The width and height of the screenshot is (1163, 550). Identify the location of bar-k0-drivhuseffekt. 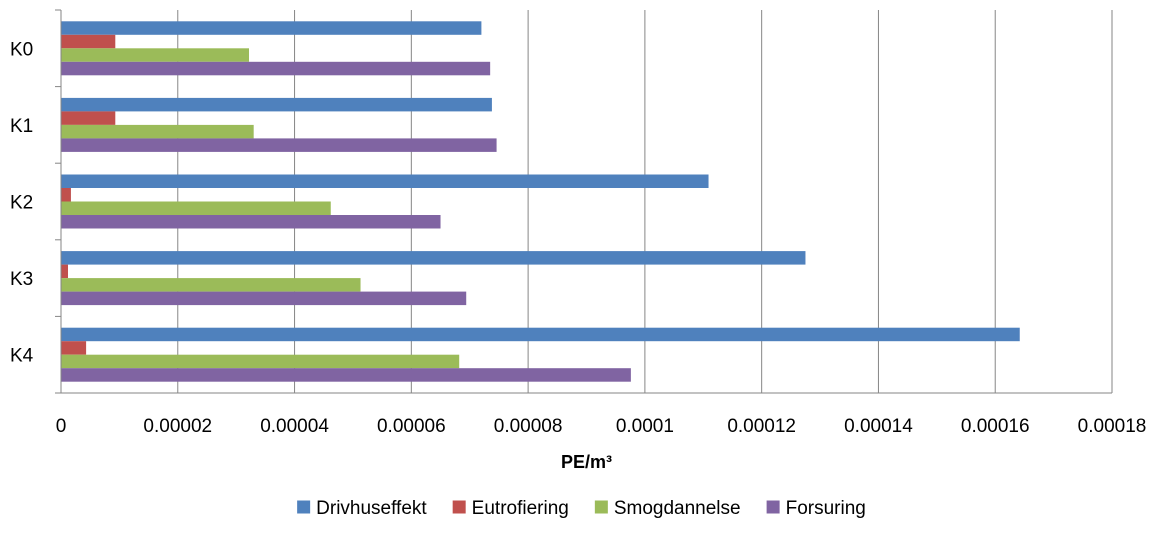
(271, 28).